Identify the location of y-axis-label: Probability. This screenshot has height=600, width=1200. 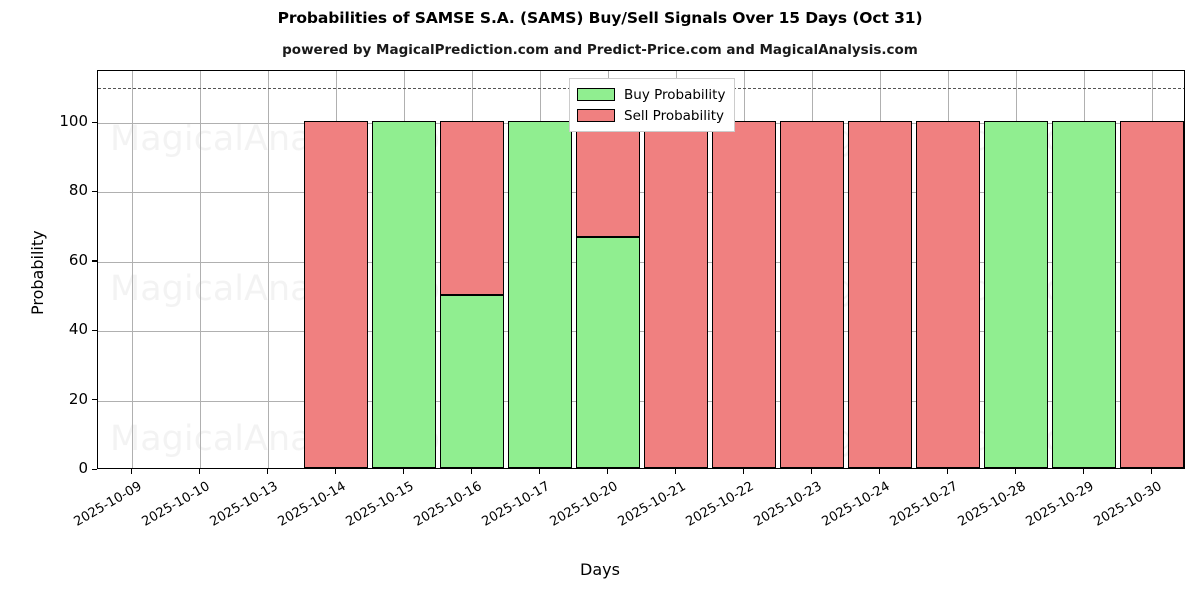
(37, 272).